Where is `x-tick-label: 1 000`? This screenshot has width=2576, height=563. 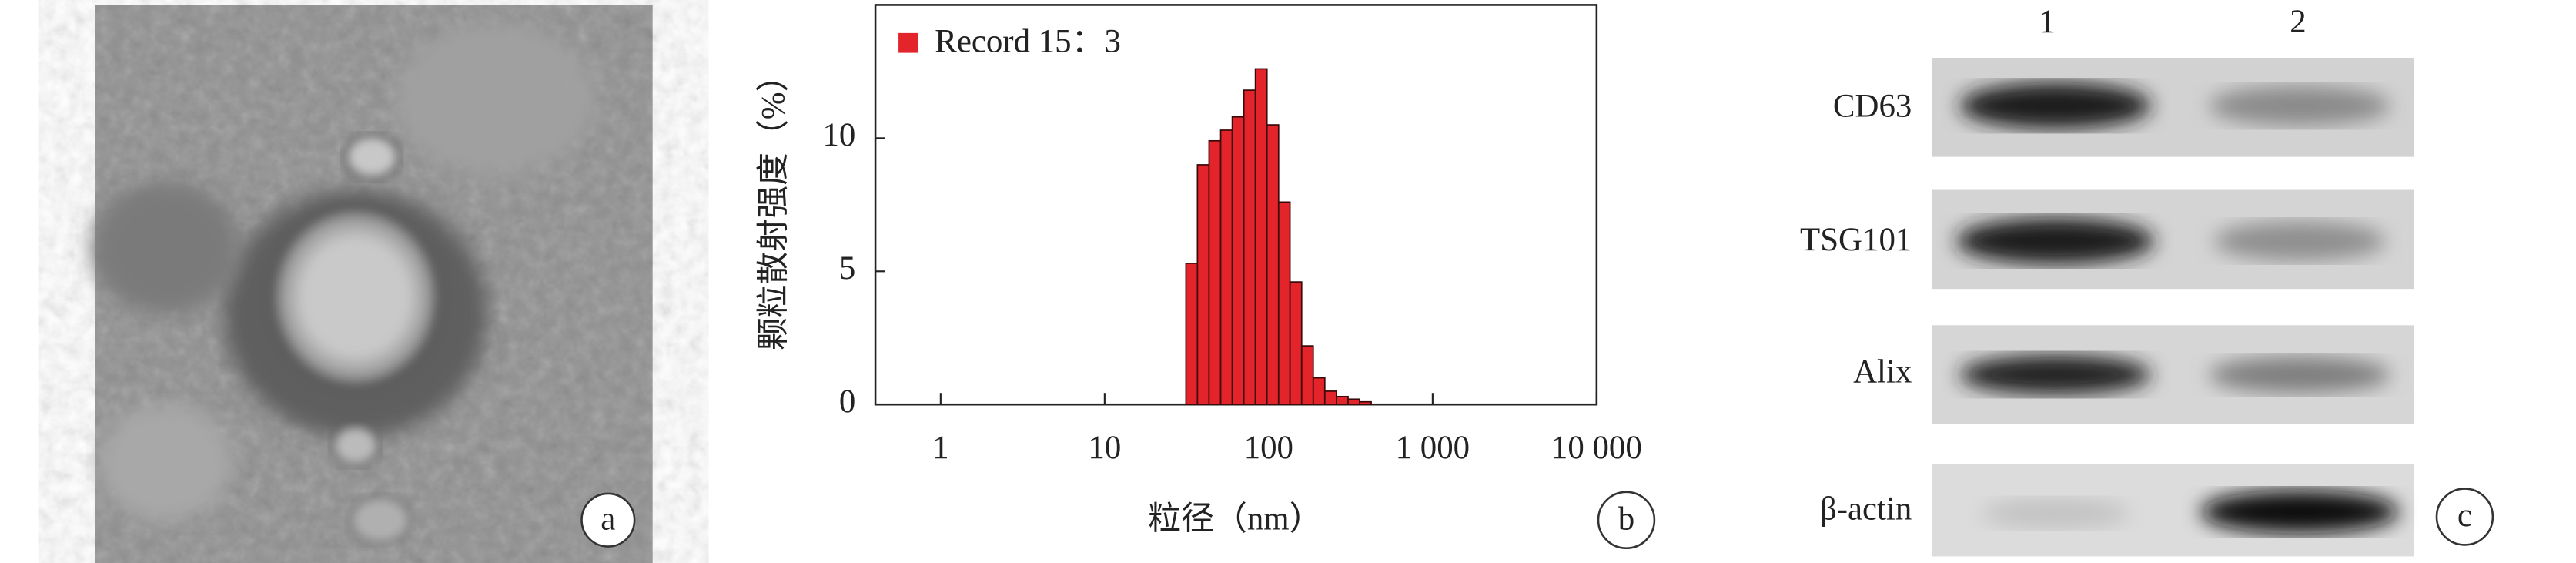
x-tick-label: 1 000 is located at coordinates (1433, 448).